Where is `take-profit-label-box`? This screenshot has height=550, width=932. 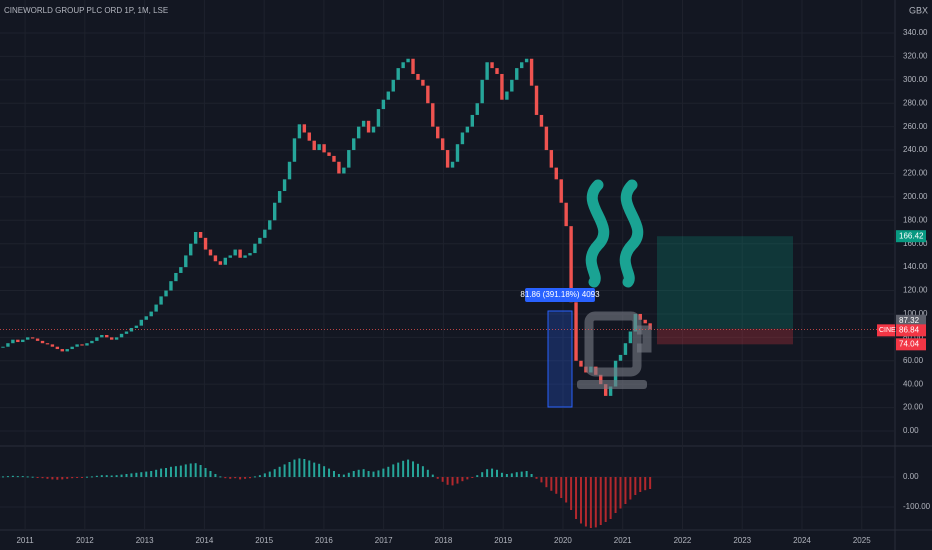
take-profit-label-box is located at coordinates (911, 236).